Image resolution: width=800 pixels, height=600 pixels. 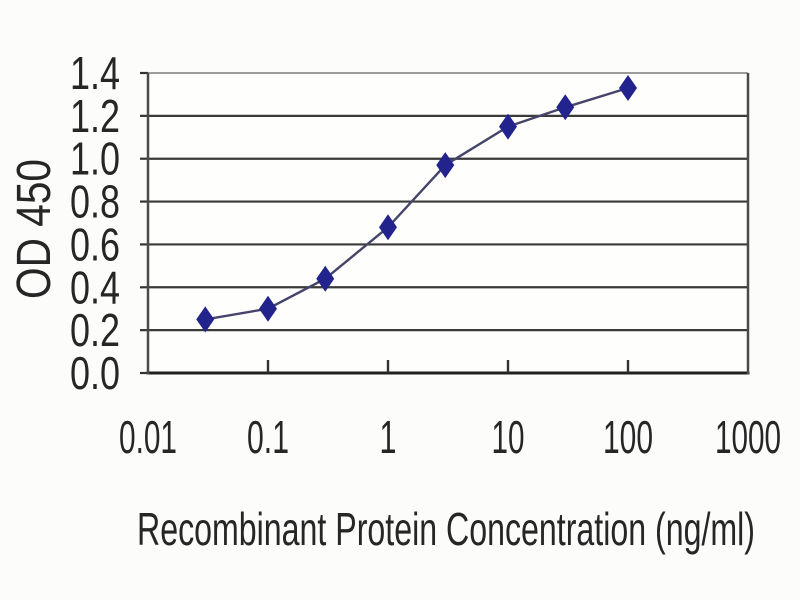 I want to click on y-tick-label: 1.0, so click(x=95, y=159).